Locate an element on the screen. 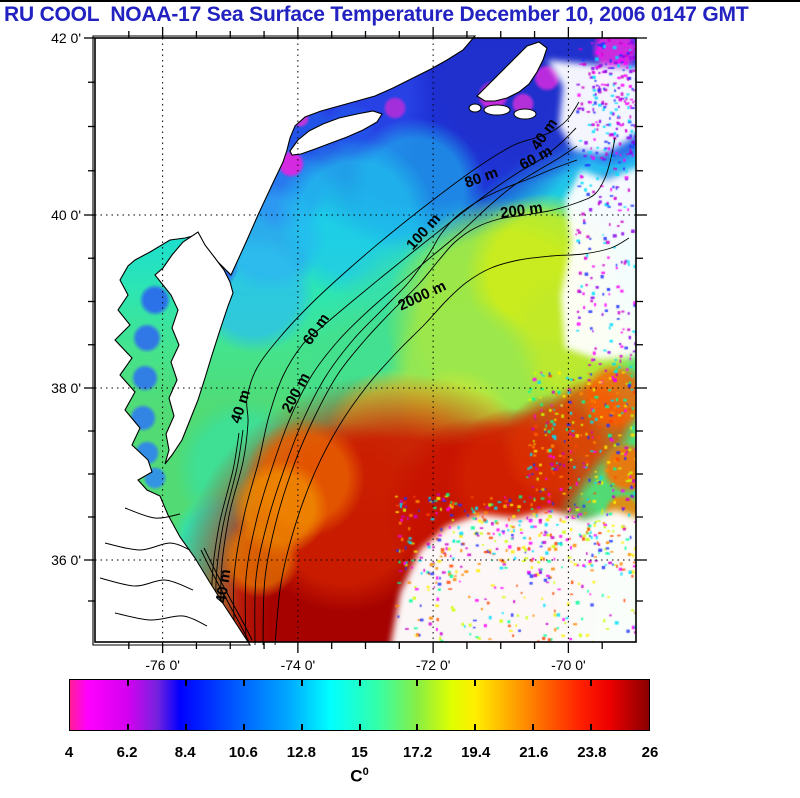 This screenshot has height=798, width=800. colorbar-tick-label: 21.6 is located at coordinates (534, 752).